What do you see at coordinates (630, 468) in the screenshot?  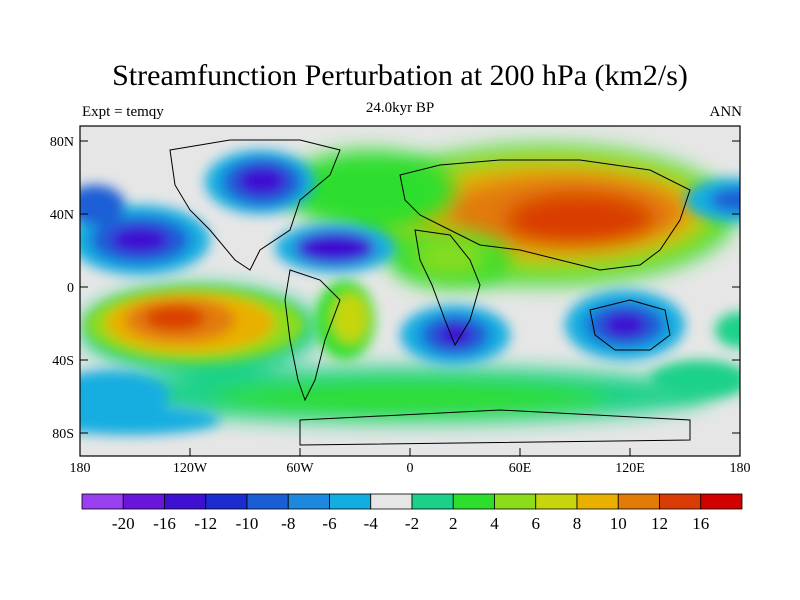 I see `lon-label: 120E` at bounding box center [630, 468].